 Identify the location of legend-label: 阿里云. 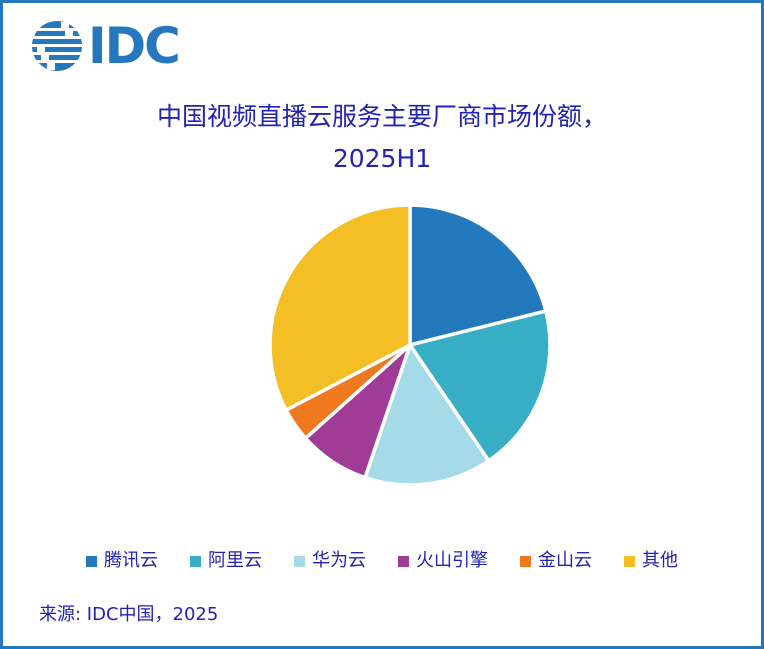
(235, 560).